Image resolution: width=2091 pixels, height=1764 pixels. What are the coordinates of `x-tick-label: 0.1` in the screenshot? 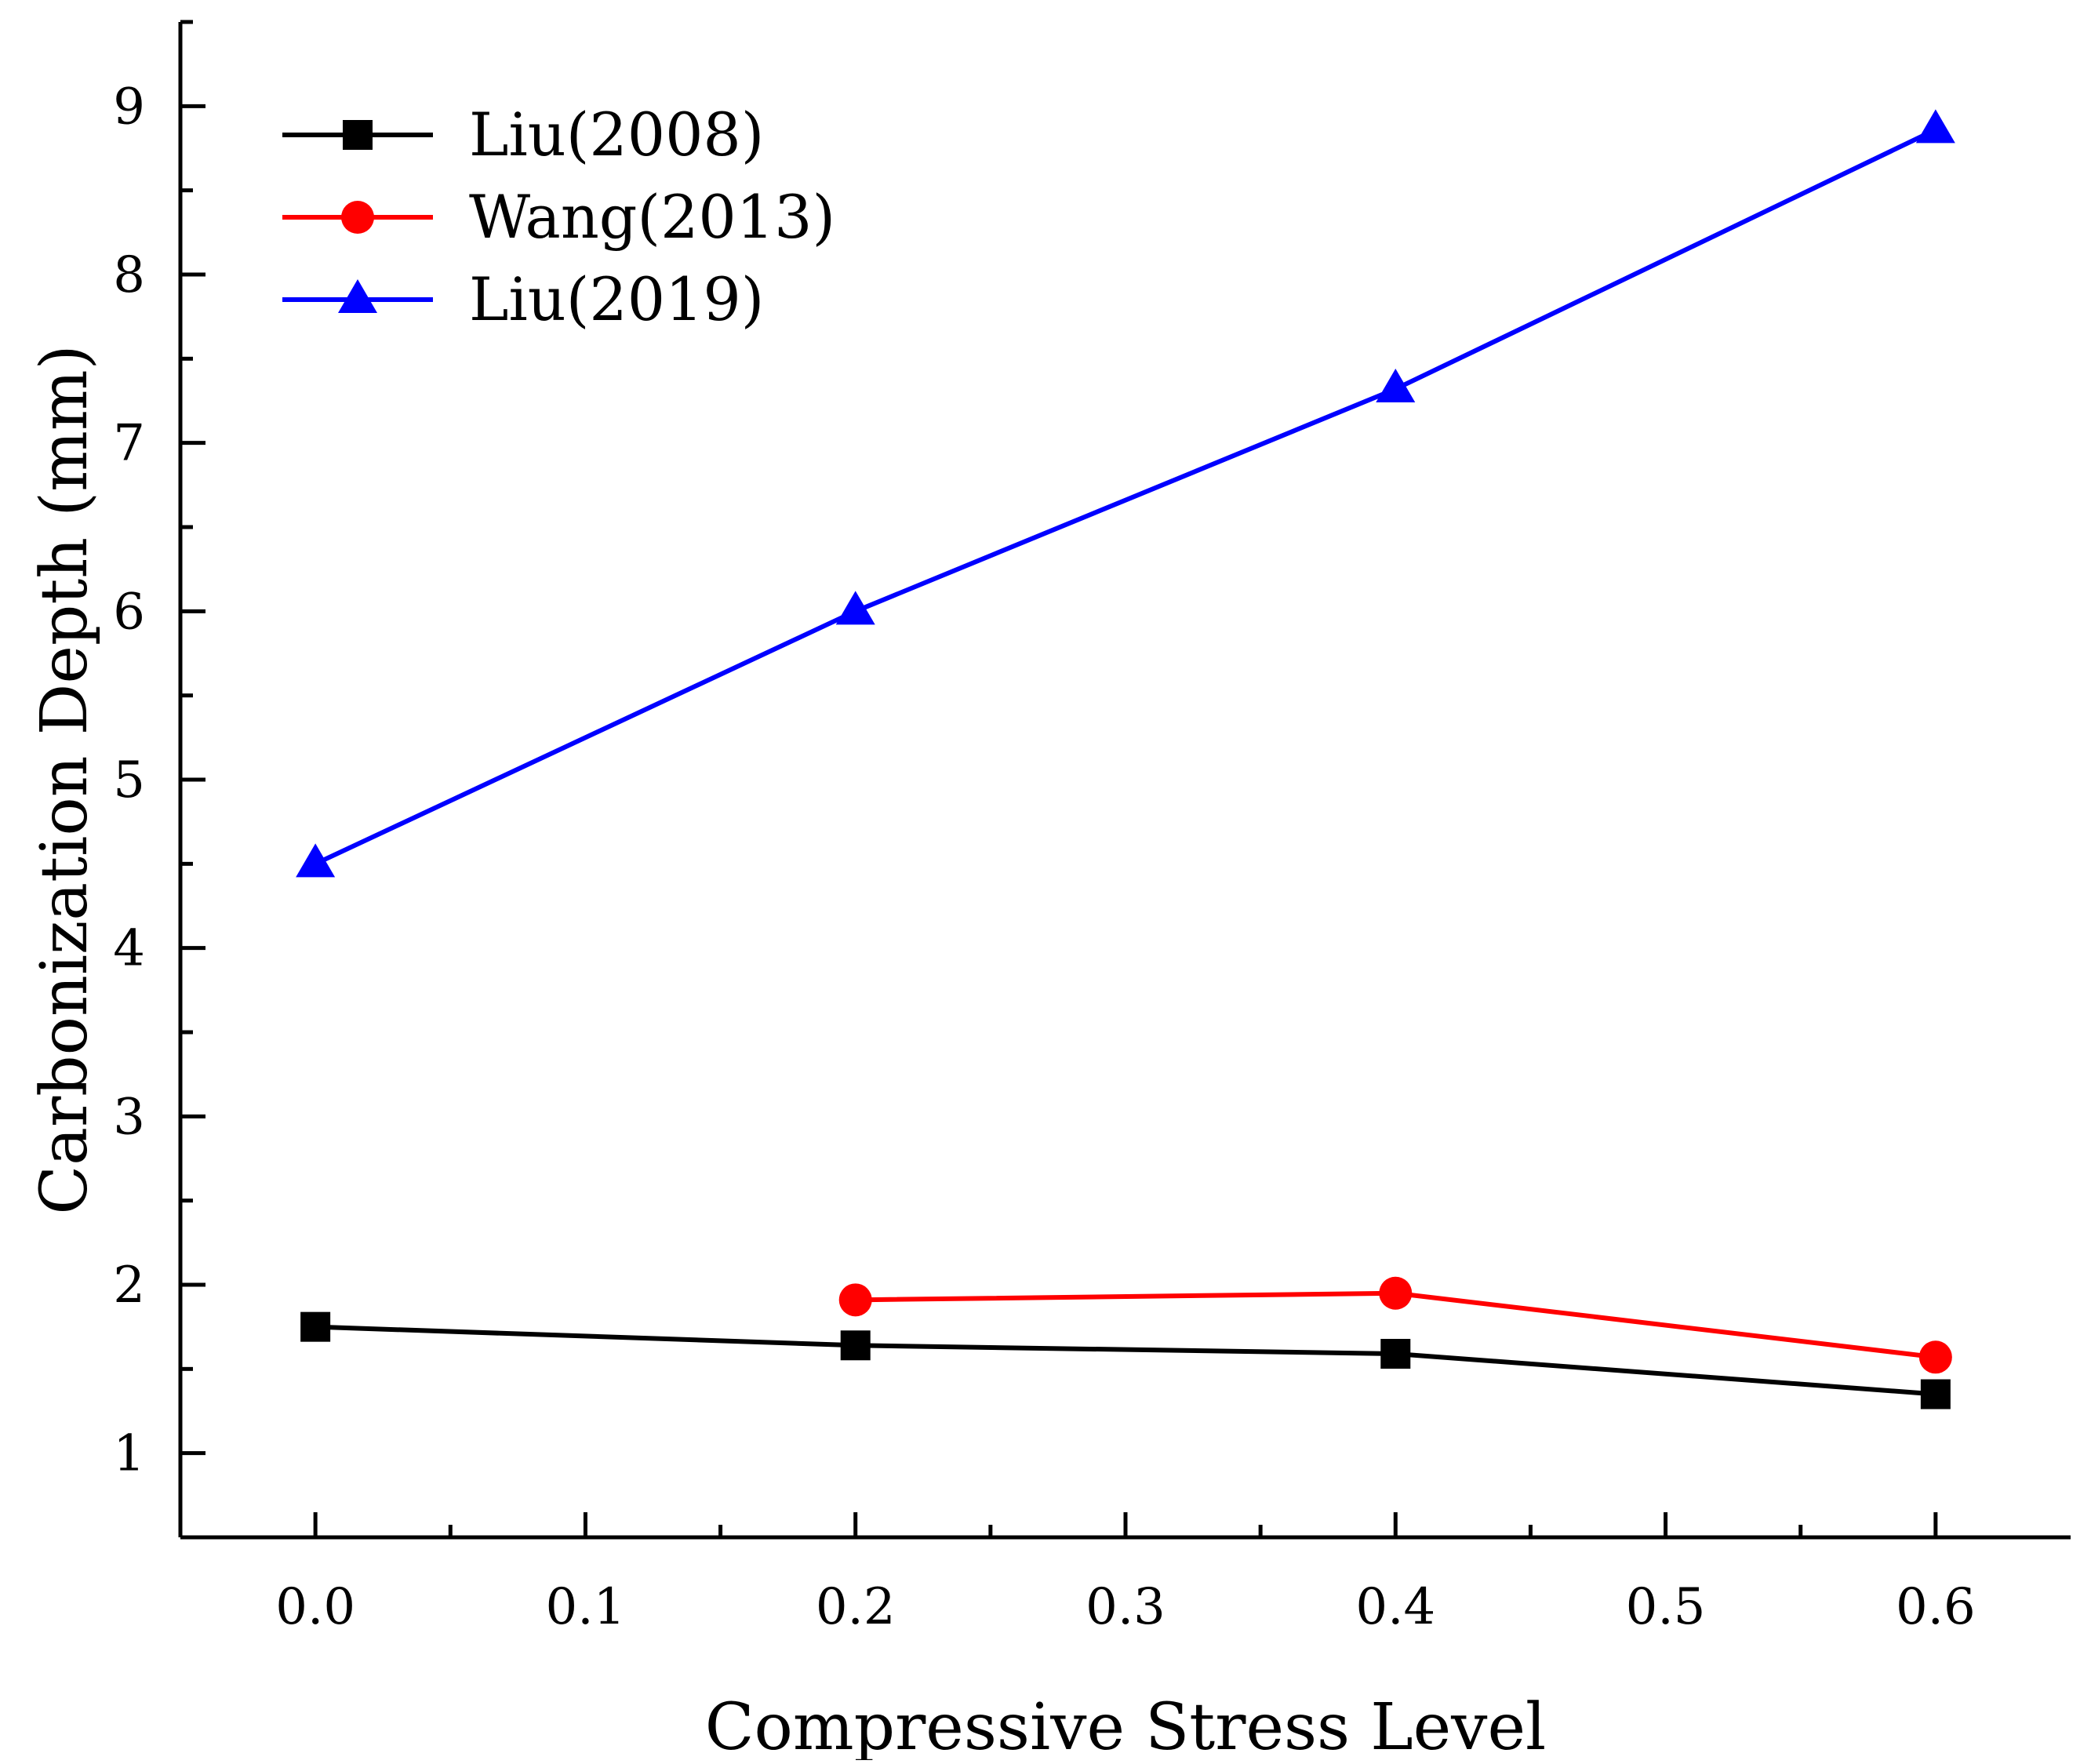 It's located at (586, 1607).